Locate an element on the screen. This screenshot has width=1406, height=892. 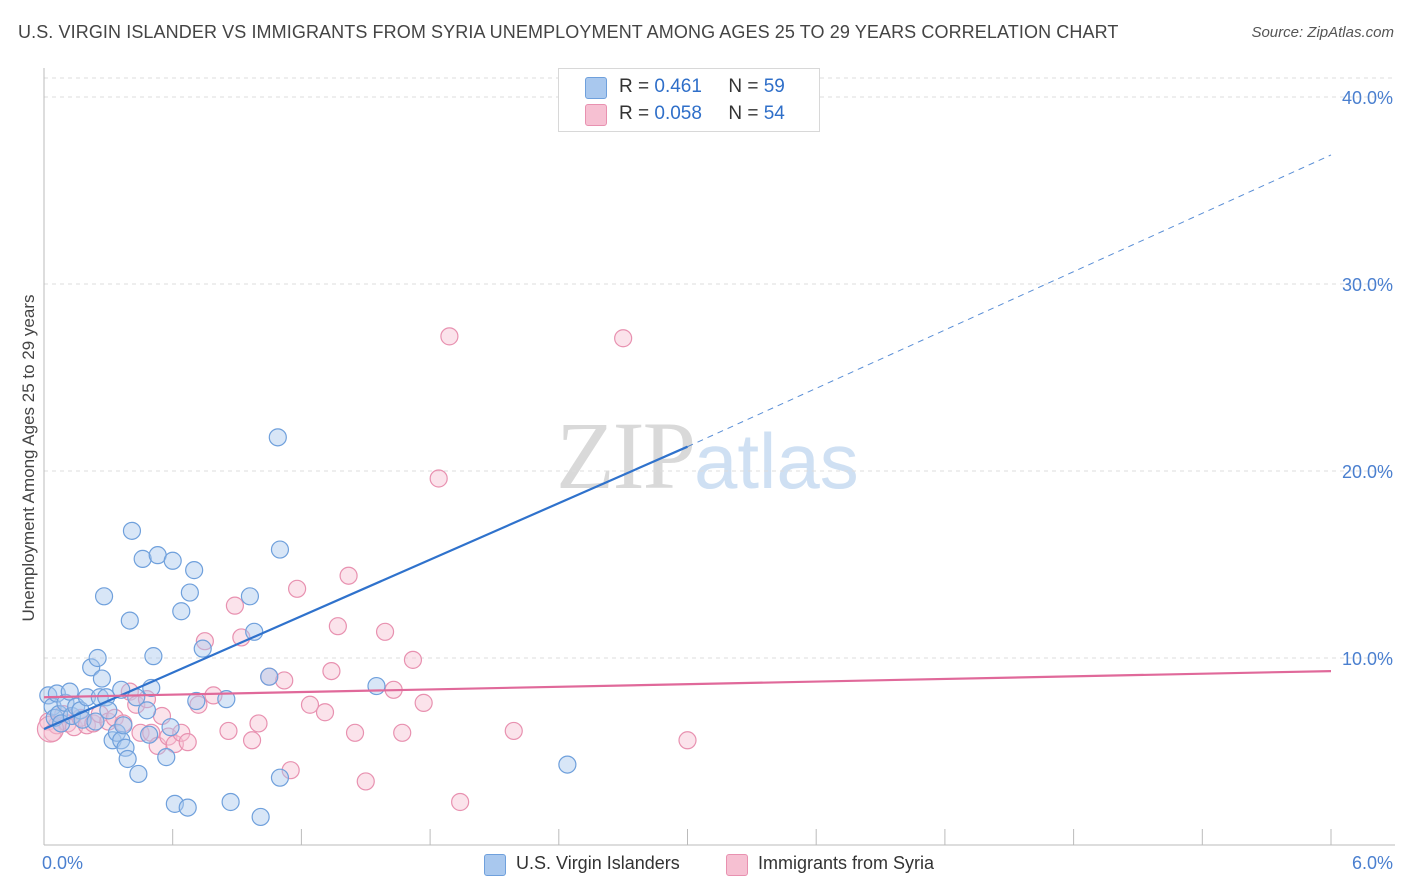
virgin-islander-trend-line is located at coordinates (365, 588).